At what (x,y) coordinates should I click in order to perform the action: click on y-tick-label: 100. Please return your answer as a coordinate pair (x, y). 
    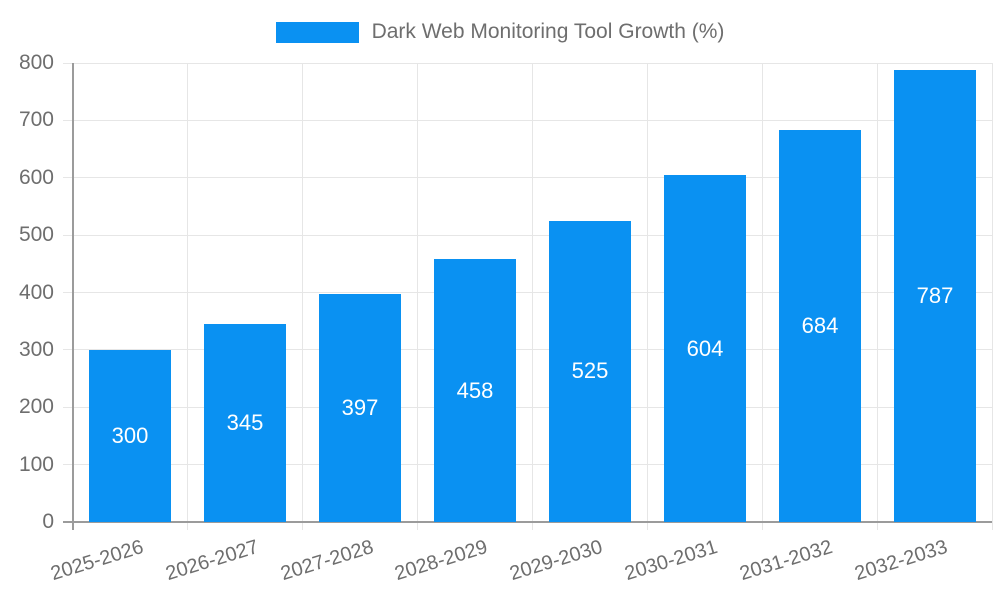
    Looking at the image, I should click on (36, 464).